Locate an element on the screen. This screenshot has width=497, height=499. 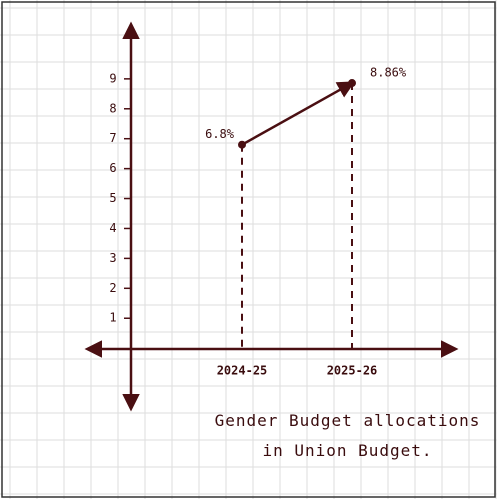
series-line is located at coordinates (298, 113).